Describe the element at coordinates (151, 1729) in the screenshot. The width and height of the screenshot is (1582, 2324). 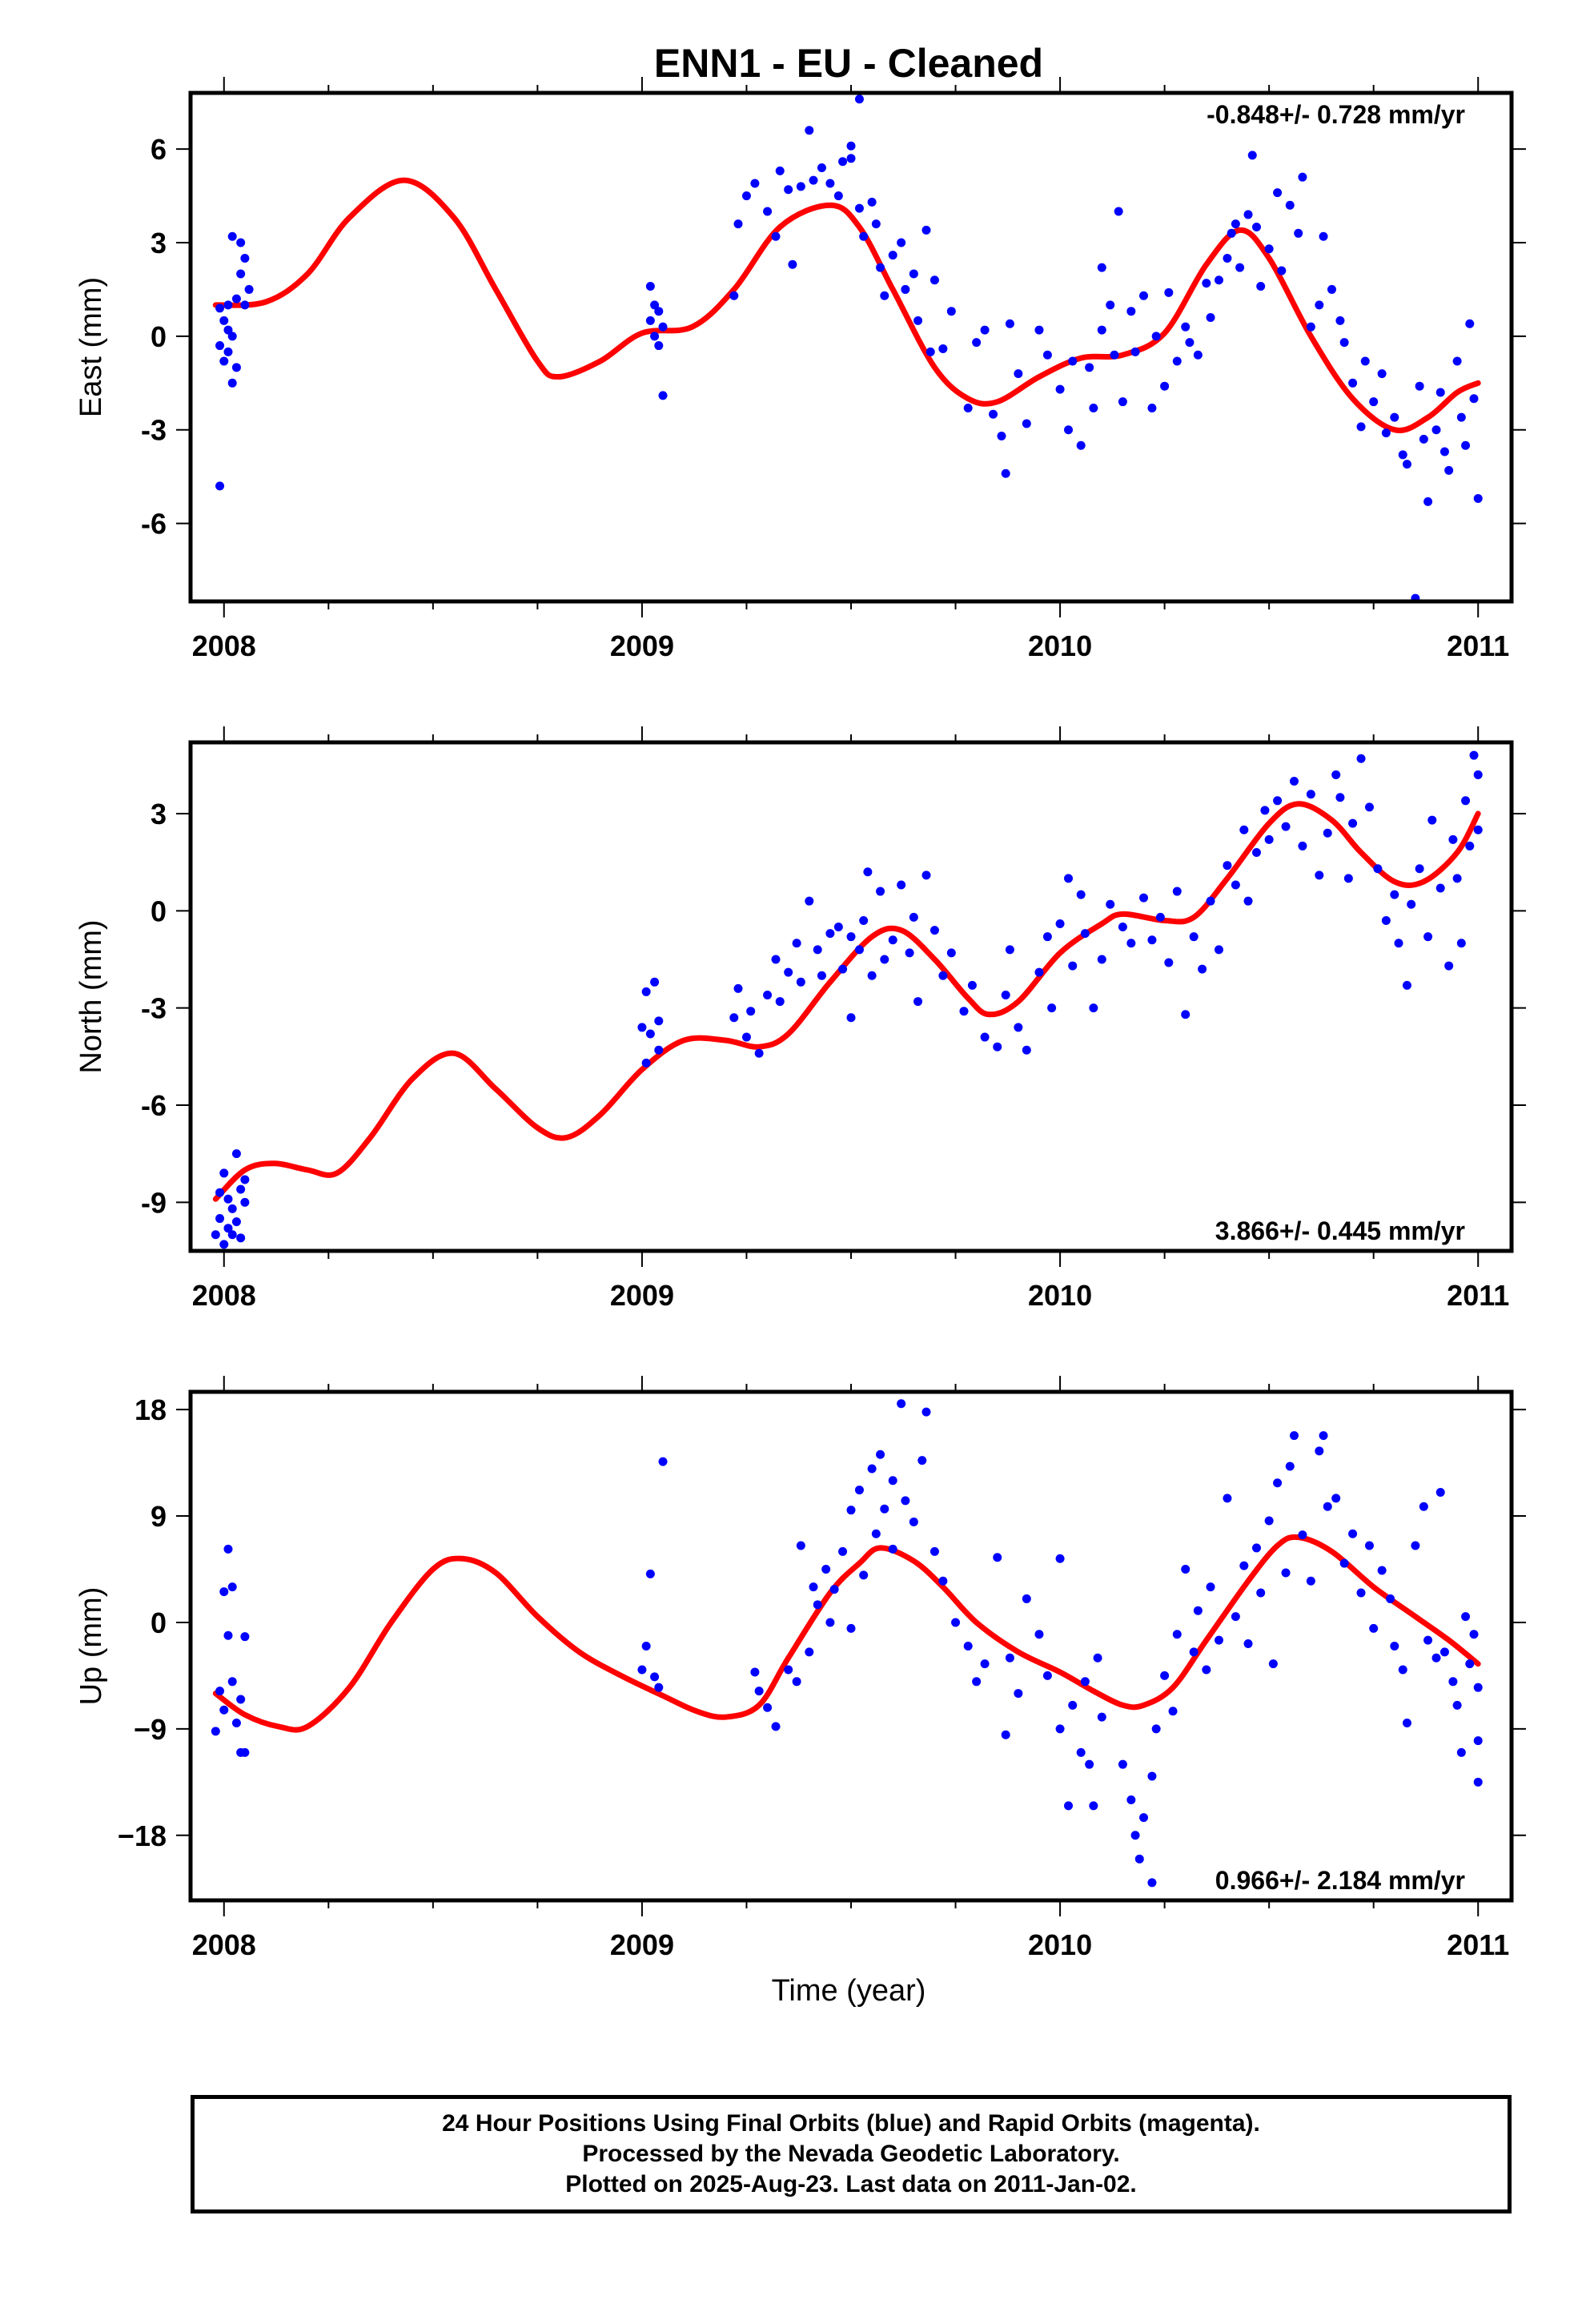
I see `y-tick-label: −9` at that location.